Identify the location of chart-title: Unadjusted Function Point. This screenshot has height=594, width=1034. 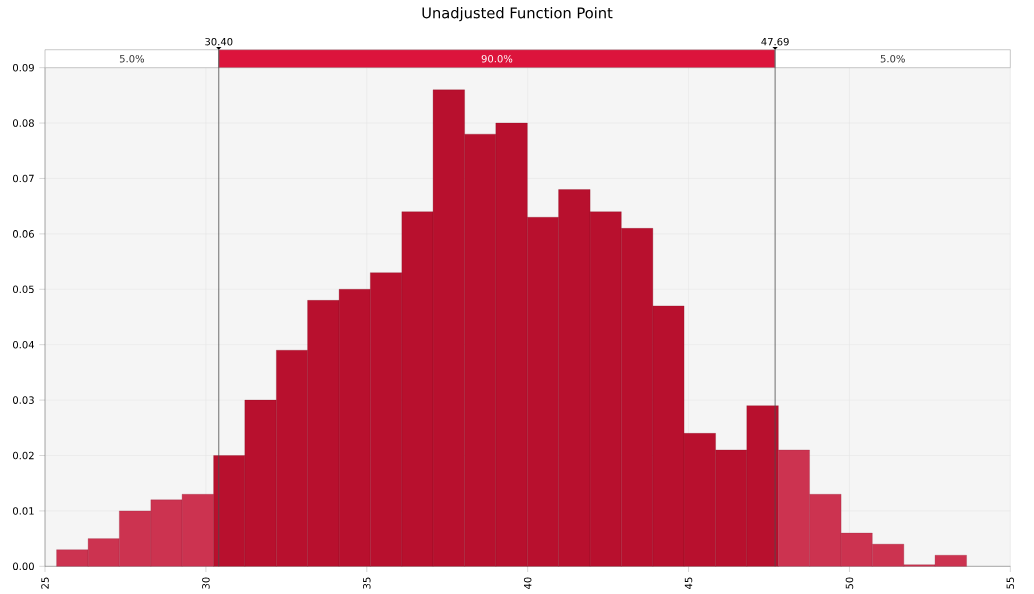
(517, 14).